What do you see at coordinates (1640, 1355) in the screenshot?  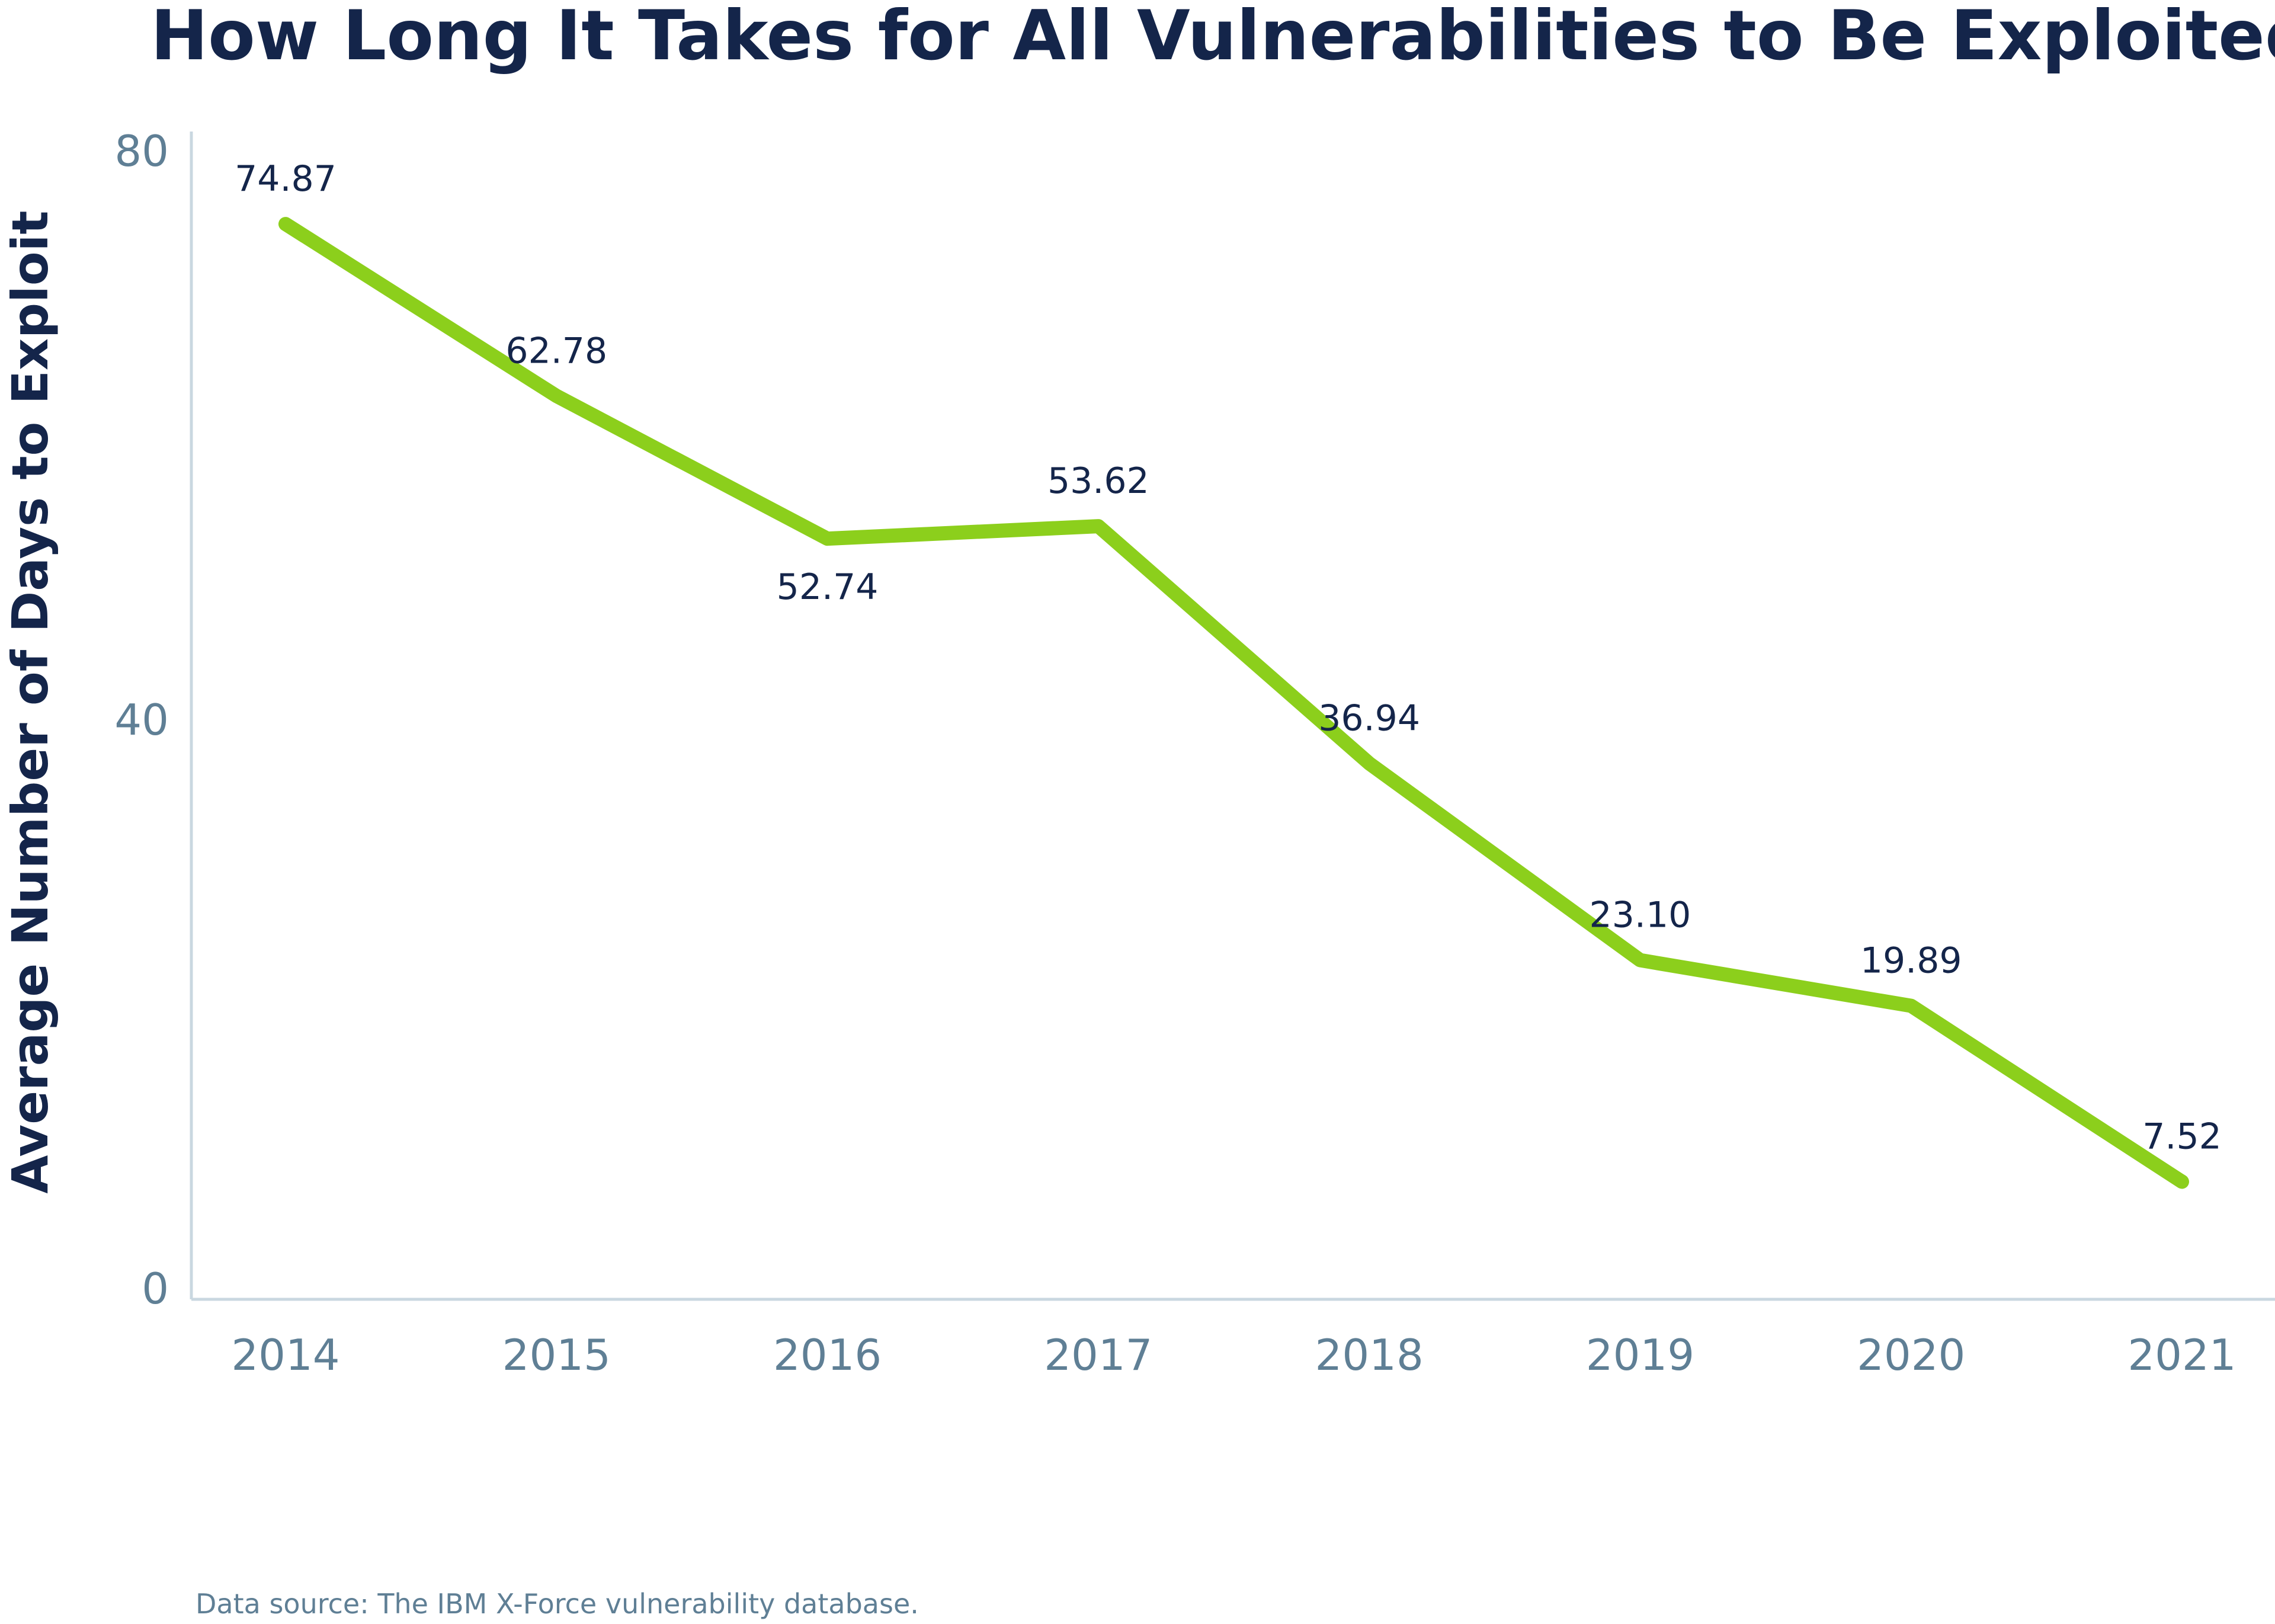 I see `x-tick-label: 2019` at bounding box center [1640, 1355].